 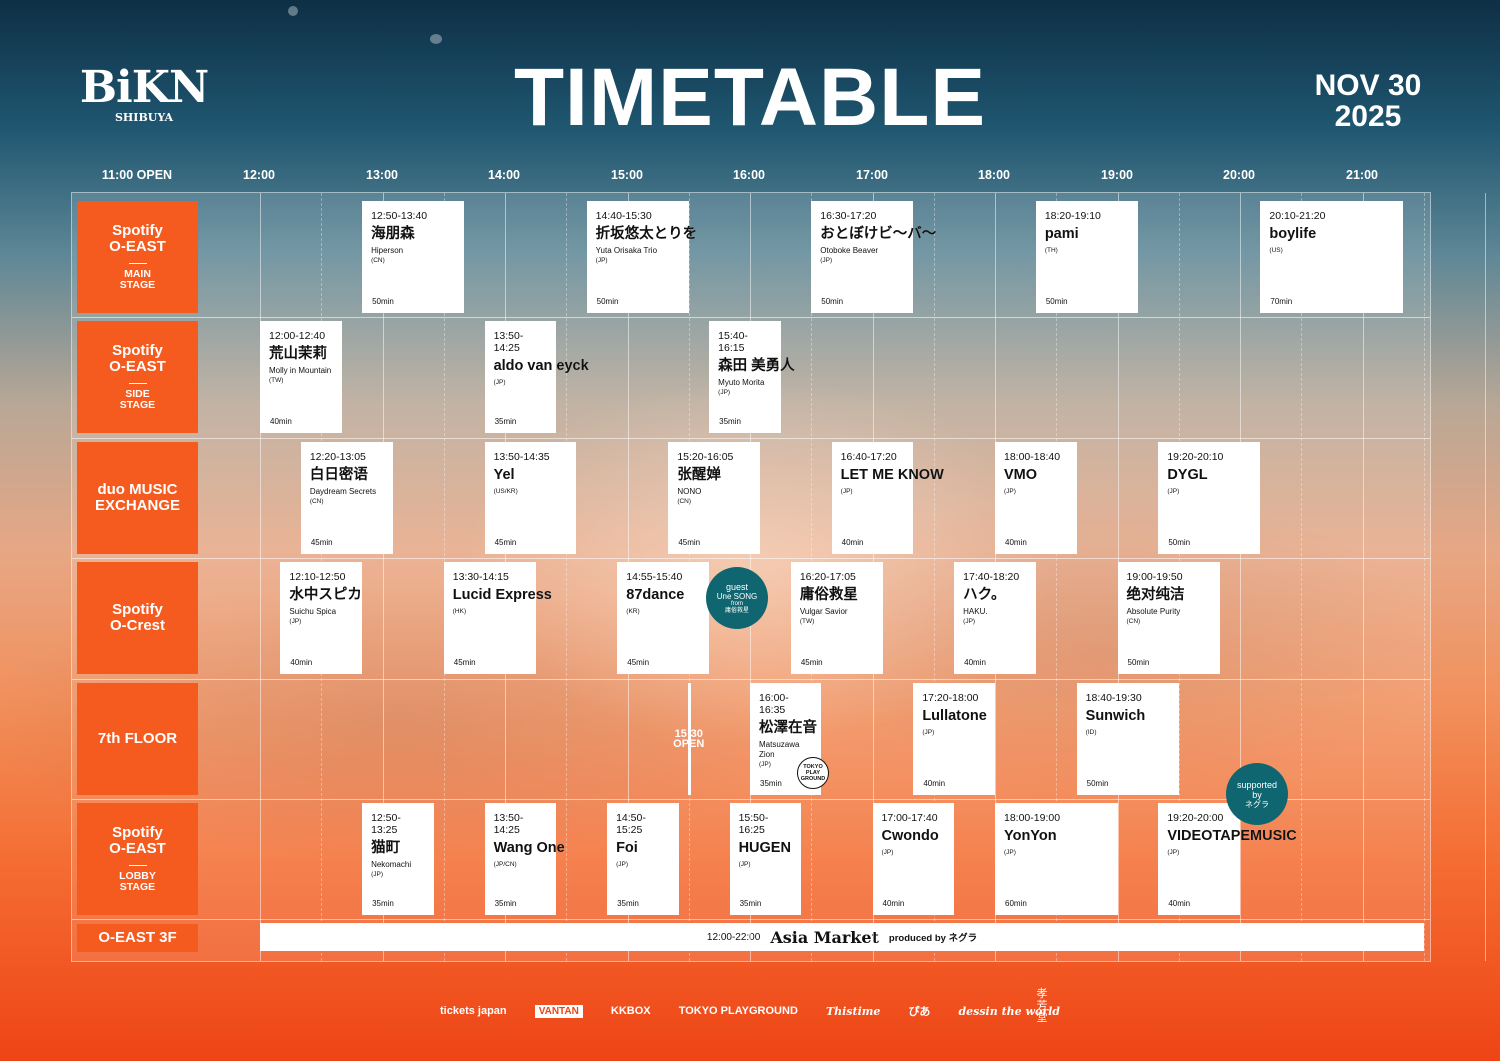 What do you see at coordinates (752, 377) in the screenshot?
I see `act-card: 15:40-16:15 森田 美勇人 Myuto Morita (JP) 35min` at bounding box center [752, 377].